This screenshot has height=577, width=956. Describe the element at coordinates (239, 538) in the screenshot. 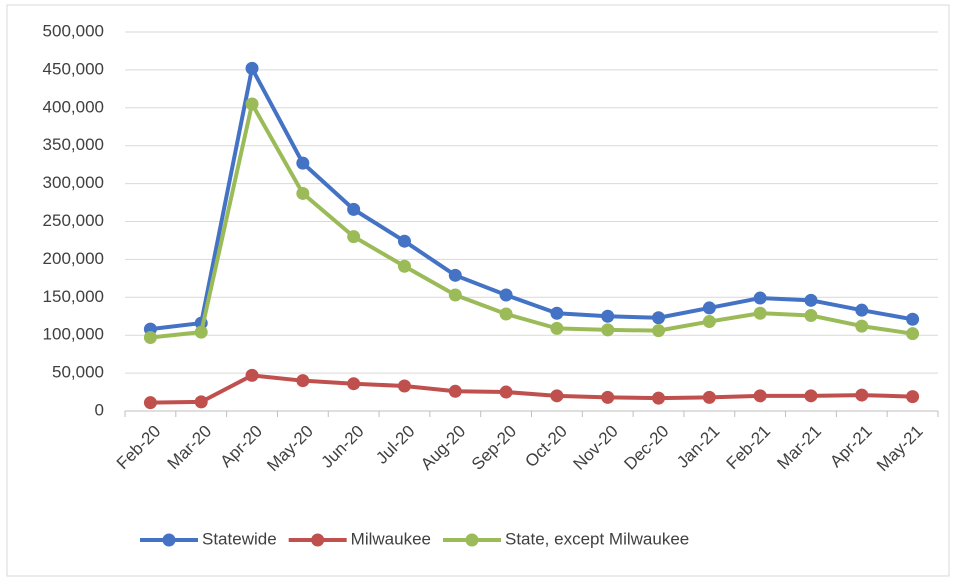

I see `legend-label: Statewide` at that location.